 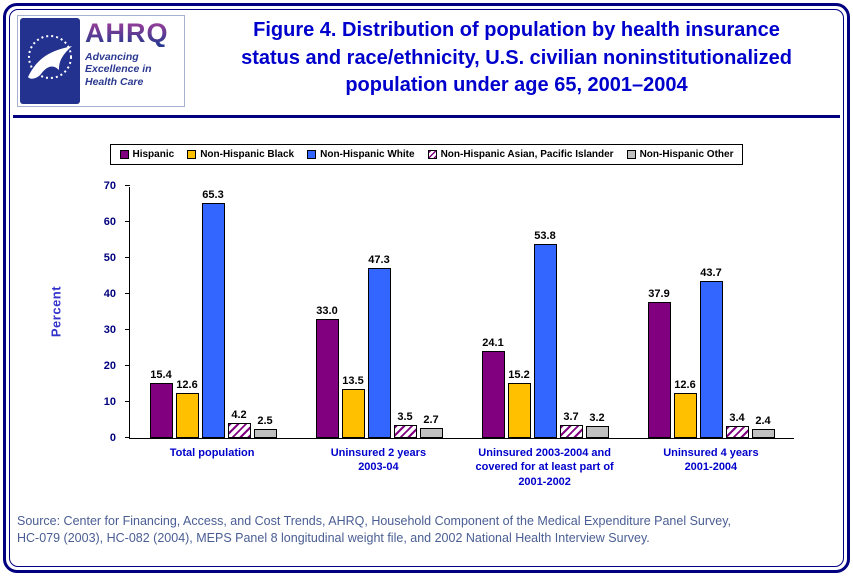 I want to click on bar-value-label: 3.4, so click(x=737, y=418).